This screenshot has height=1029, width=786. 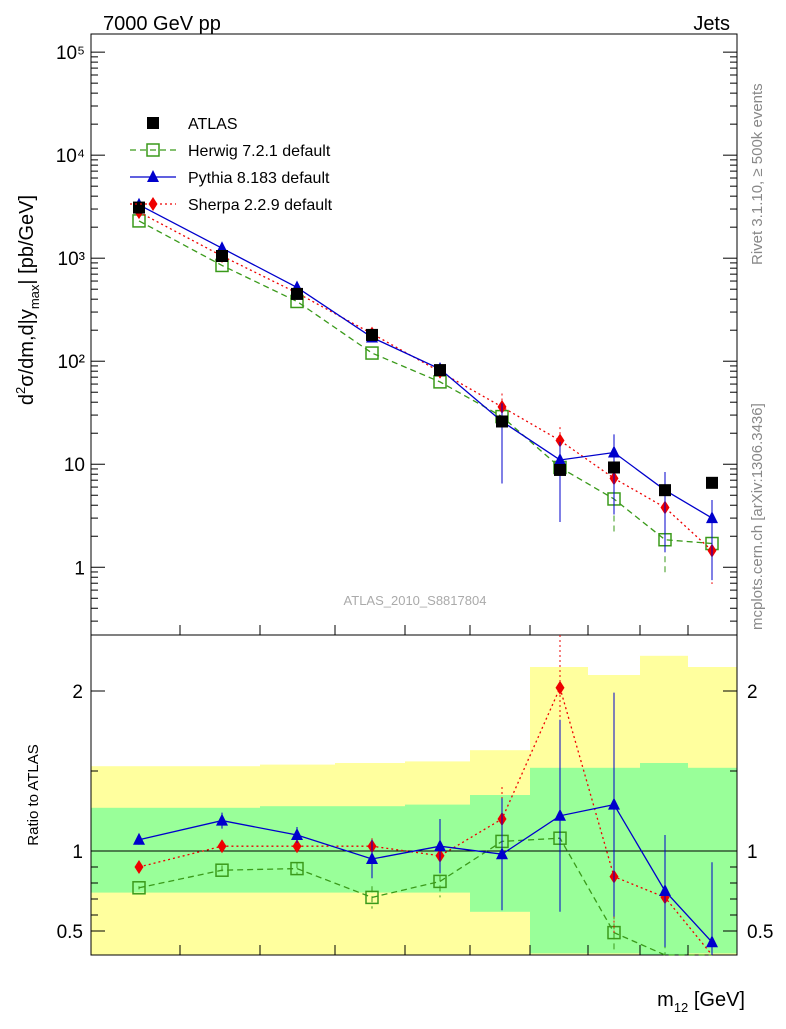 I want to click on legend-label: ATLAS, so click(x=213, y=124).